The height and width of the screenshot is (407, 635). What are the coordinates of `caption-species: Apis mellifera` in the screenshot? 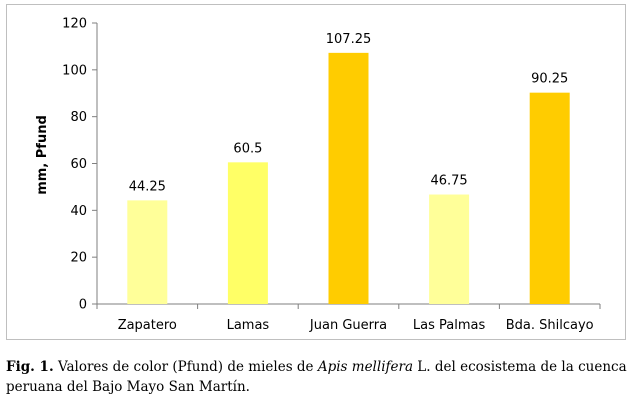 It's located at (365, 367).